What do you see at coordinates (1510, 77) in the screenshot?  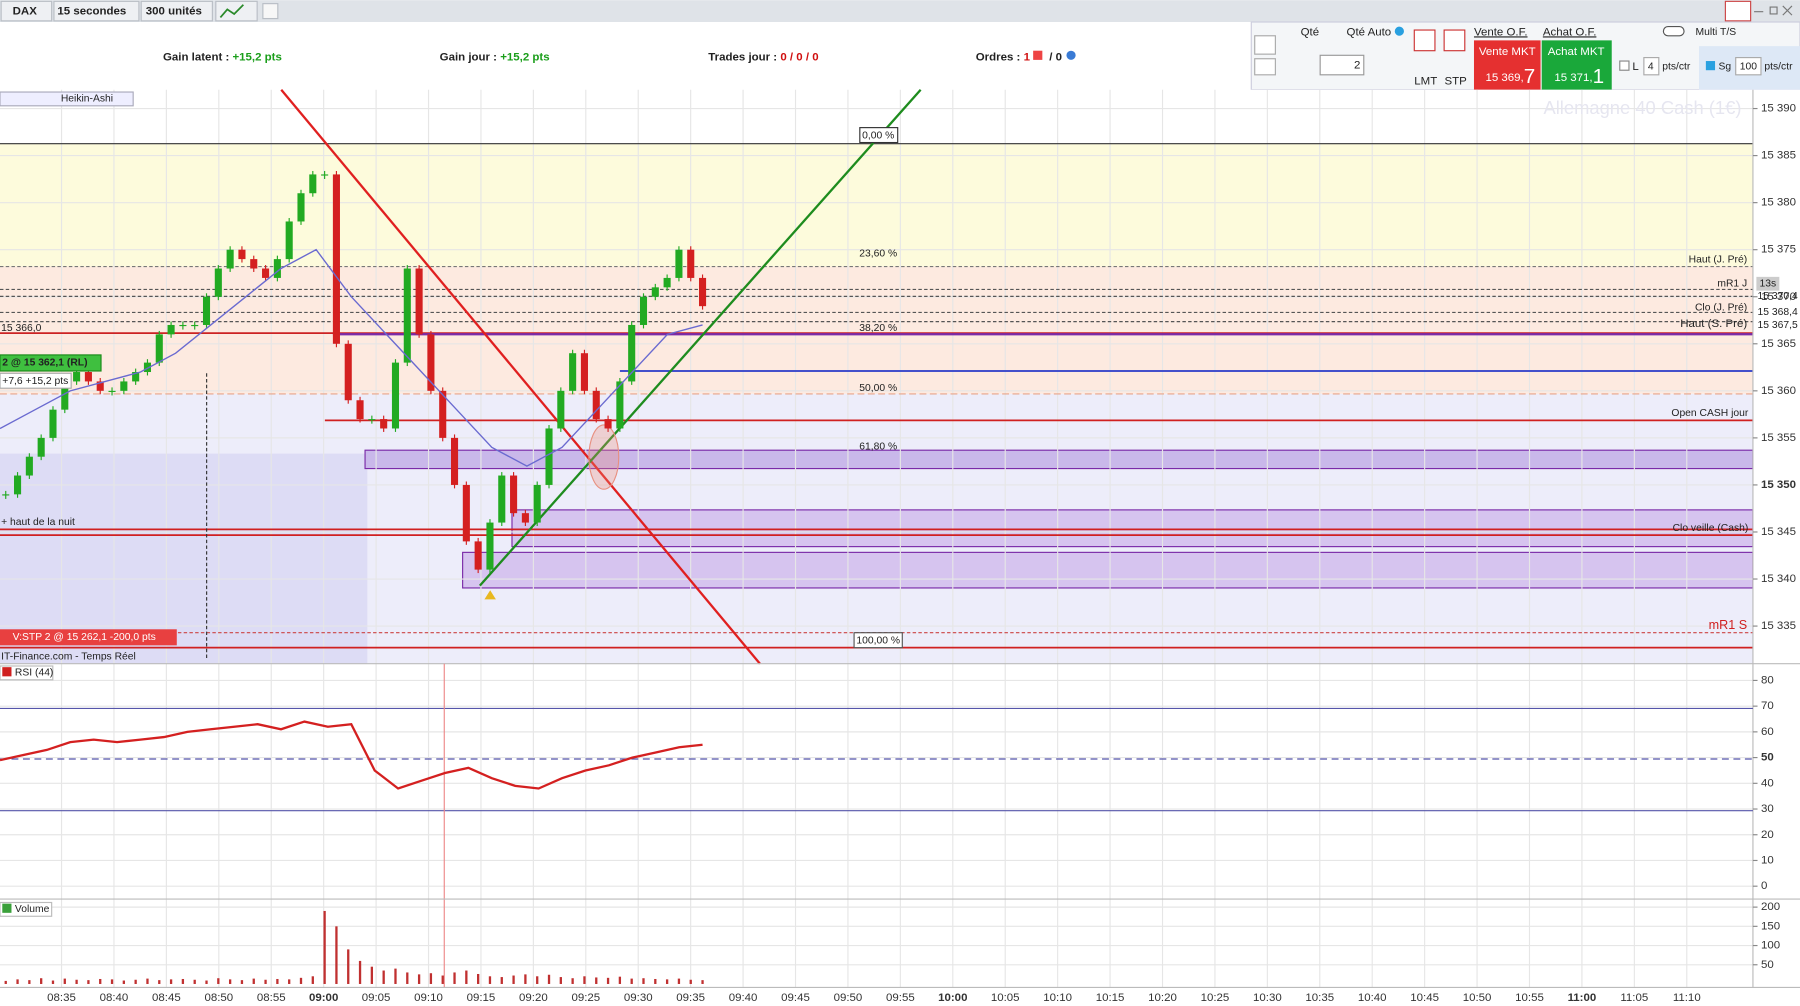 I see `sell-price: 15 369,7` at bounding box center [1510, 77].